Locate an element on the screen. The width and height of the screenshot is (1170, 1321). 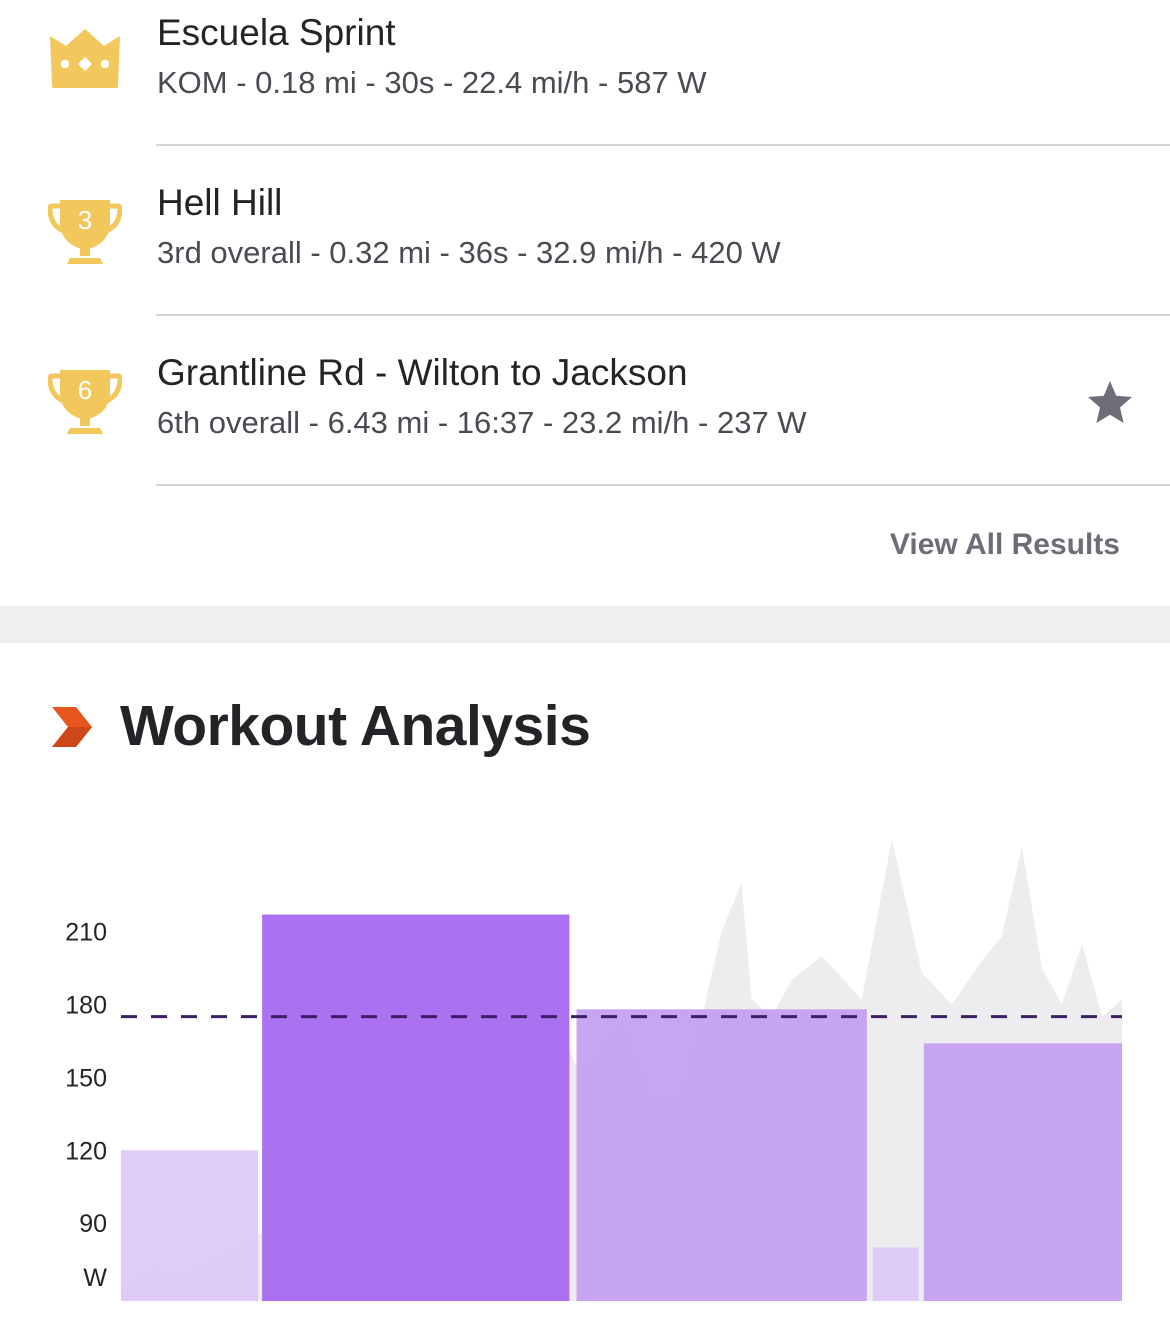
y-tick-label: 180 is located at coordinates (86, 1006).